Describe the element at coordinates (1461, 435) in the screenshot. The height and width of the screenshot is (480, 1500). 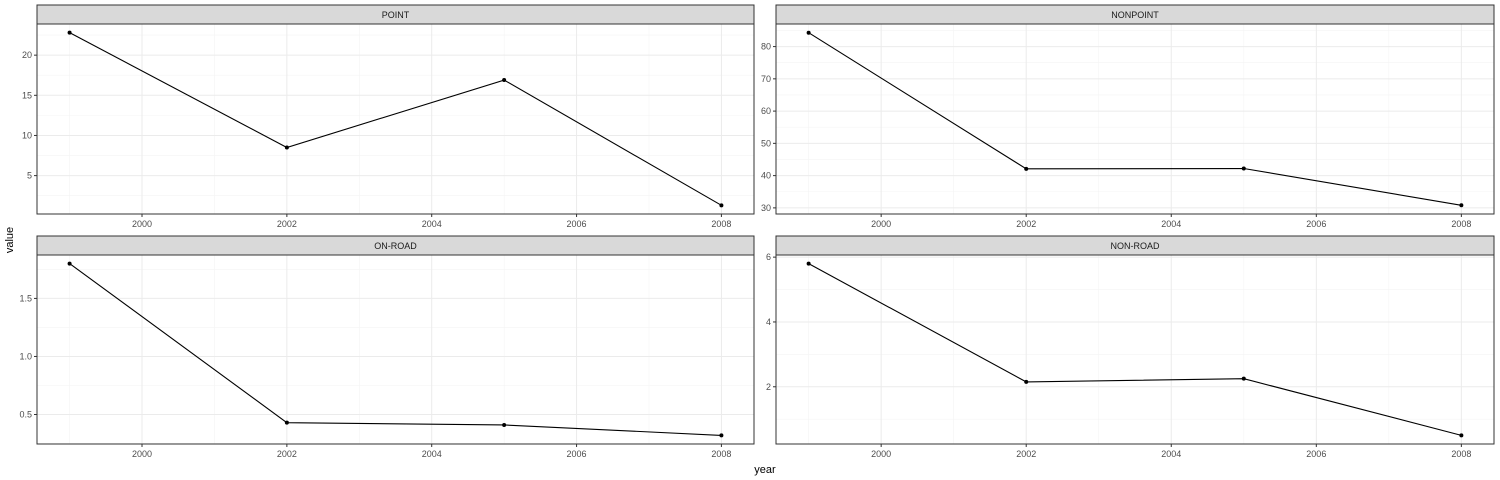
I see `data-point-non-road-2008` at that location.